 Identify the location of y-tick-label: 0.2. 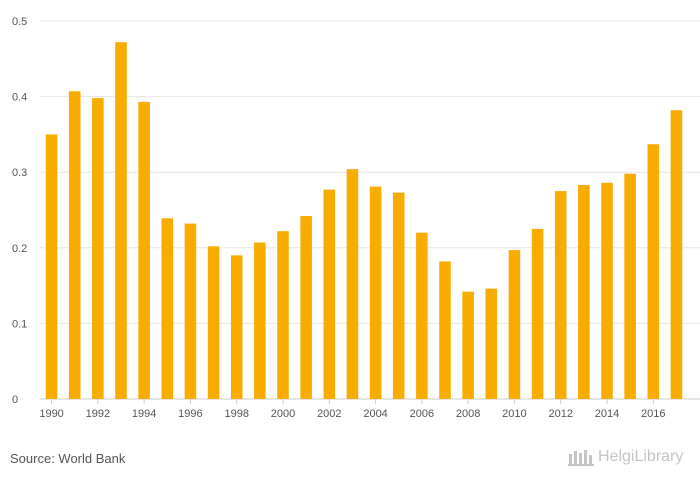
(19, 249).